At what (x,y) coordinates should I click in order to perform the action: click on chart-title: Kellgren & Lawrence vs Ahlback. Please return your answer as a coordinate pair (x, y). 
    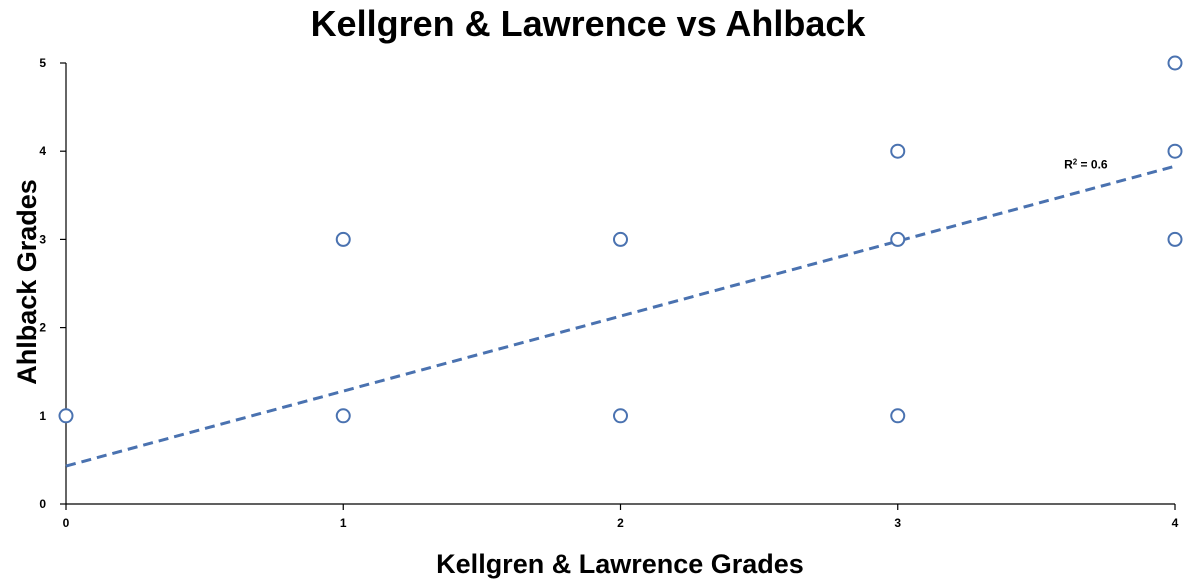
    Looking at the image, I should click on (589, 23).